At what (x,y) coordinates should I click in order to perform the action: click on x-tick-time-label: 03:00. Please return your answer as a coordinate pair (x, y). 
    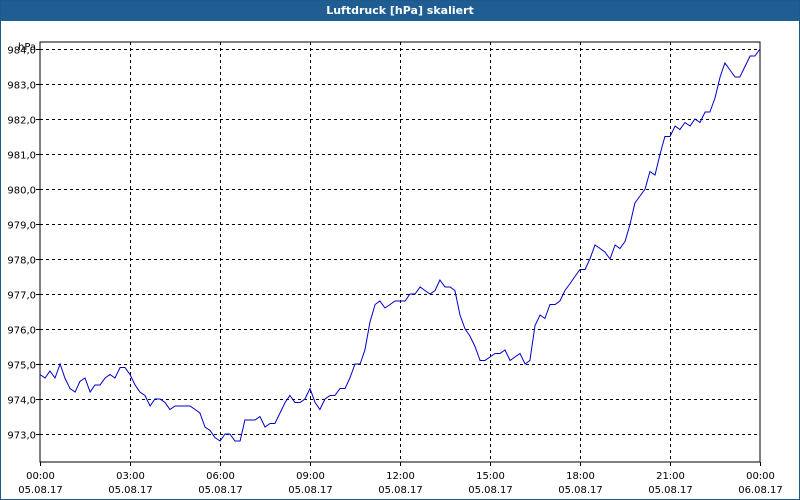
    Looking at the image, I should click on (130, 476).